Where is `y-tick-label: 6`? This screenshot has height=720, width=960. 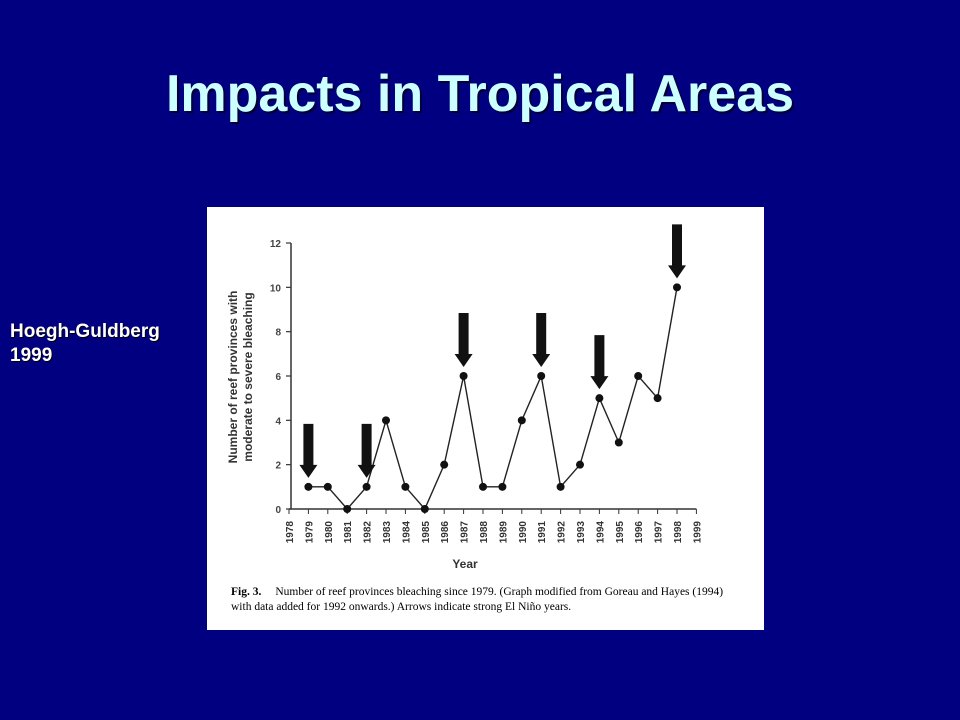 y-tick-label: 6 is located at coordinates (278, 377).